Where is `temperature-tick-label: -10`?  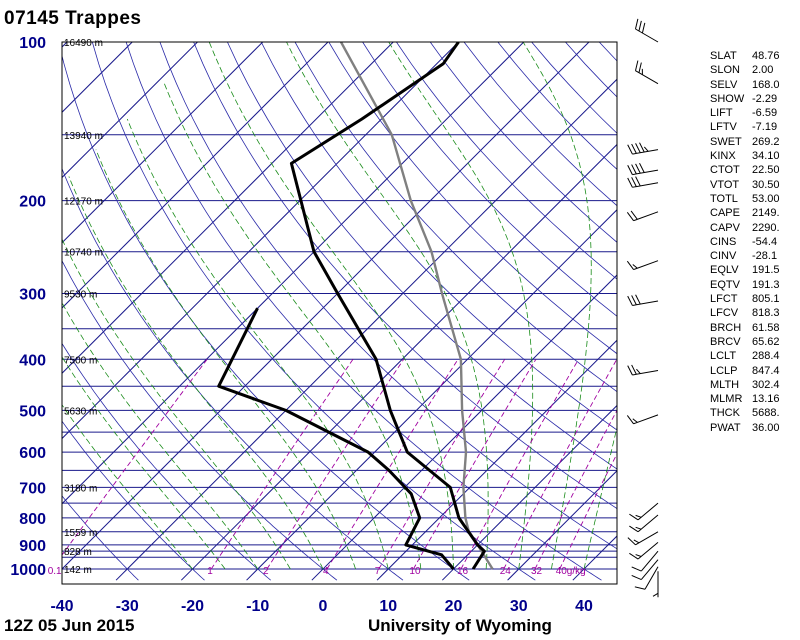 temperature-tick-label: -10 is located at coordinates (257, 606).